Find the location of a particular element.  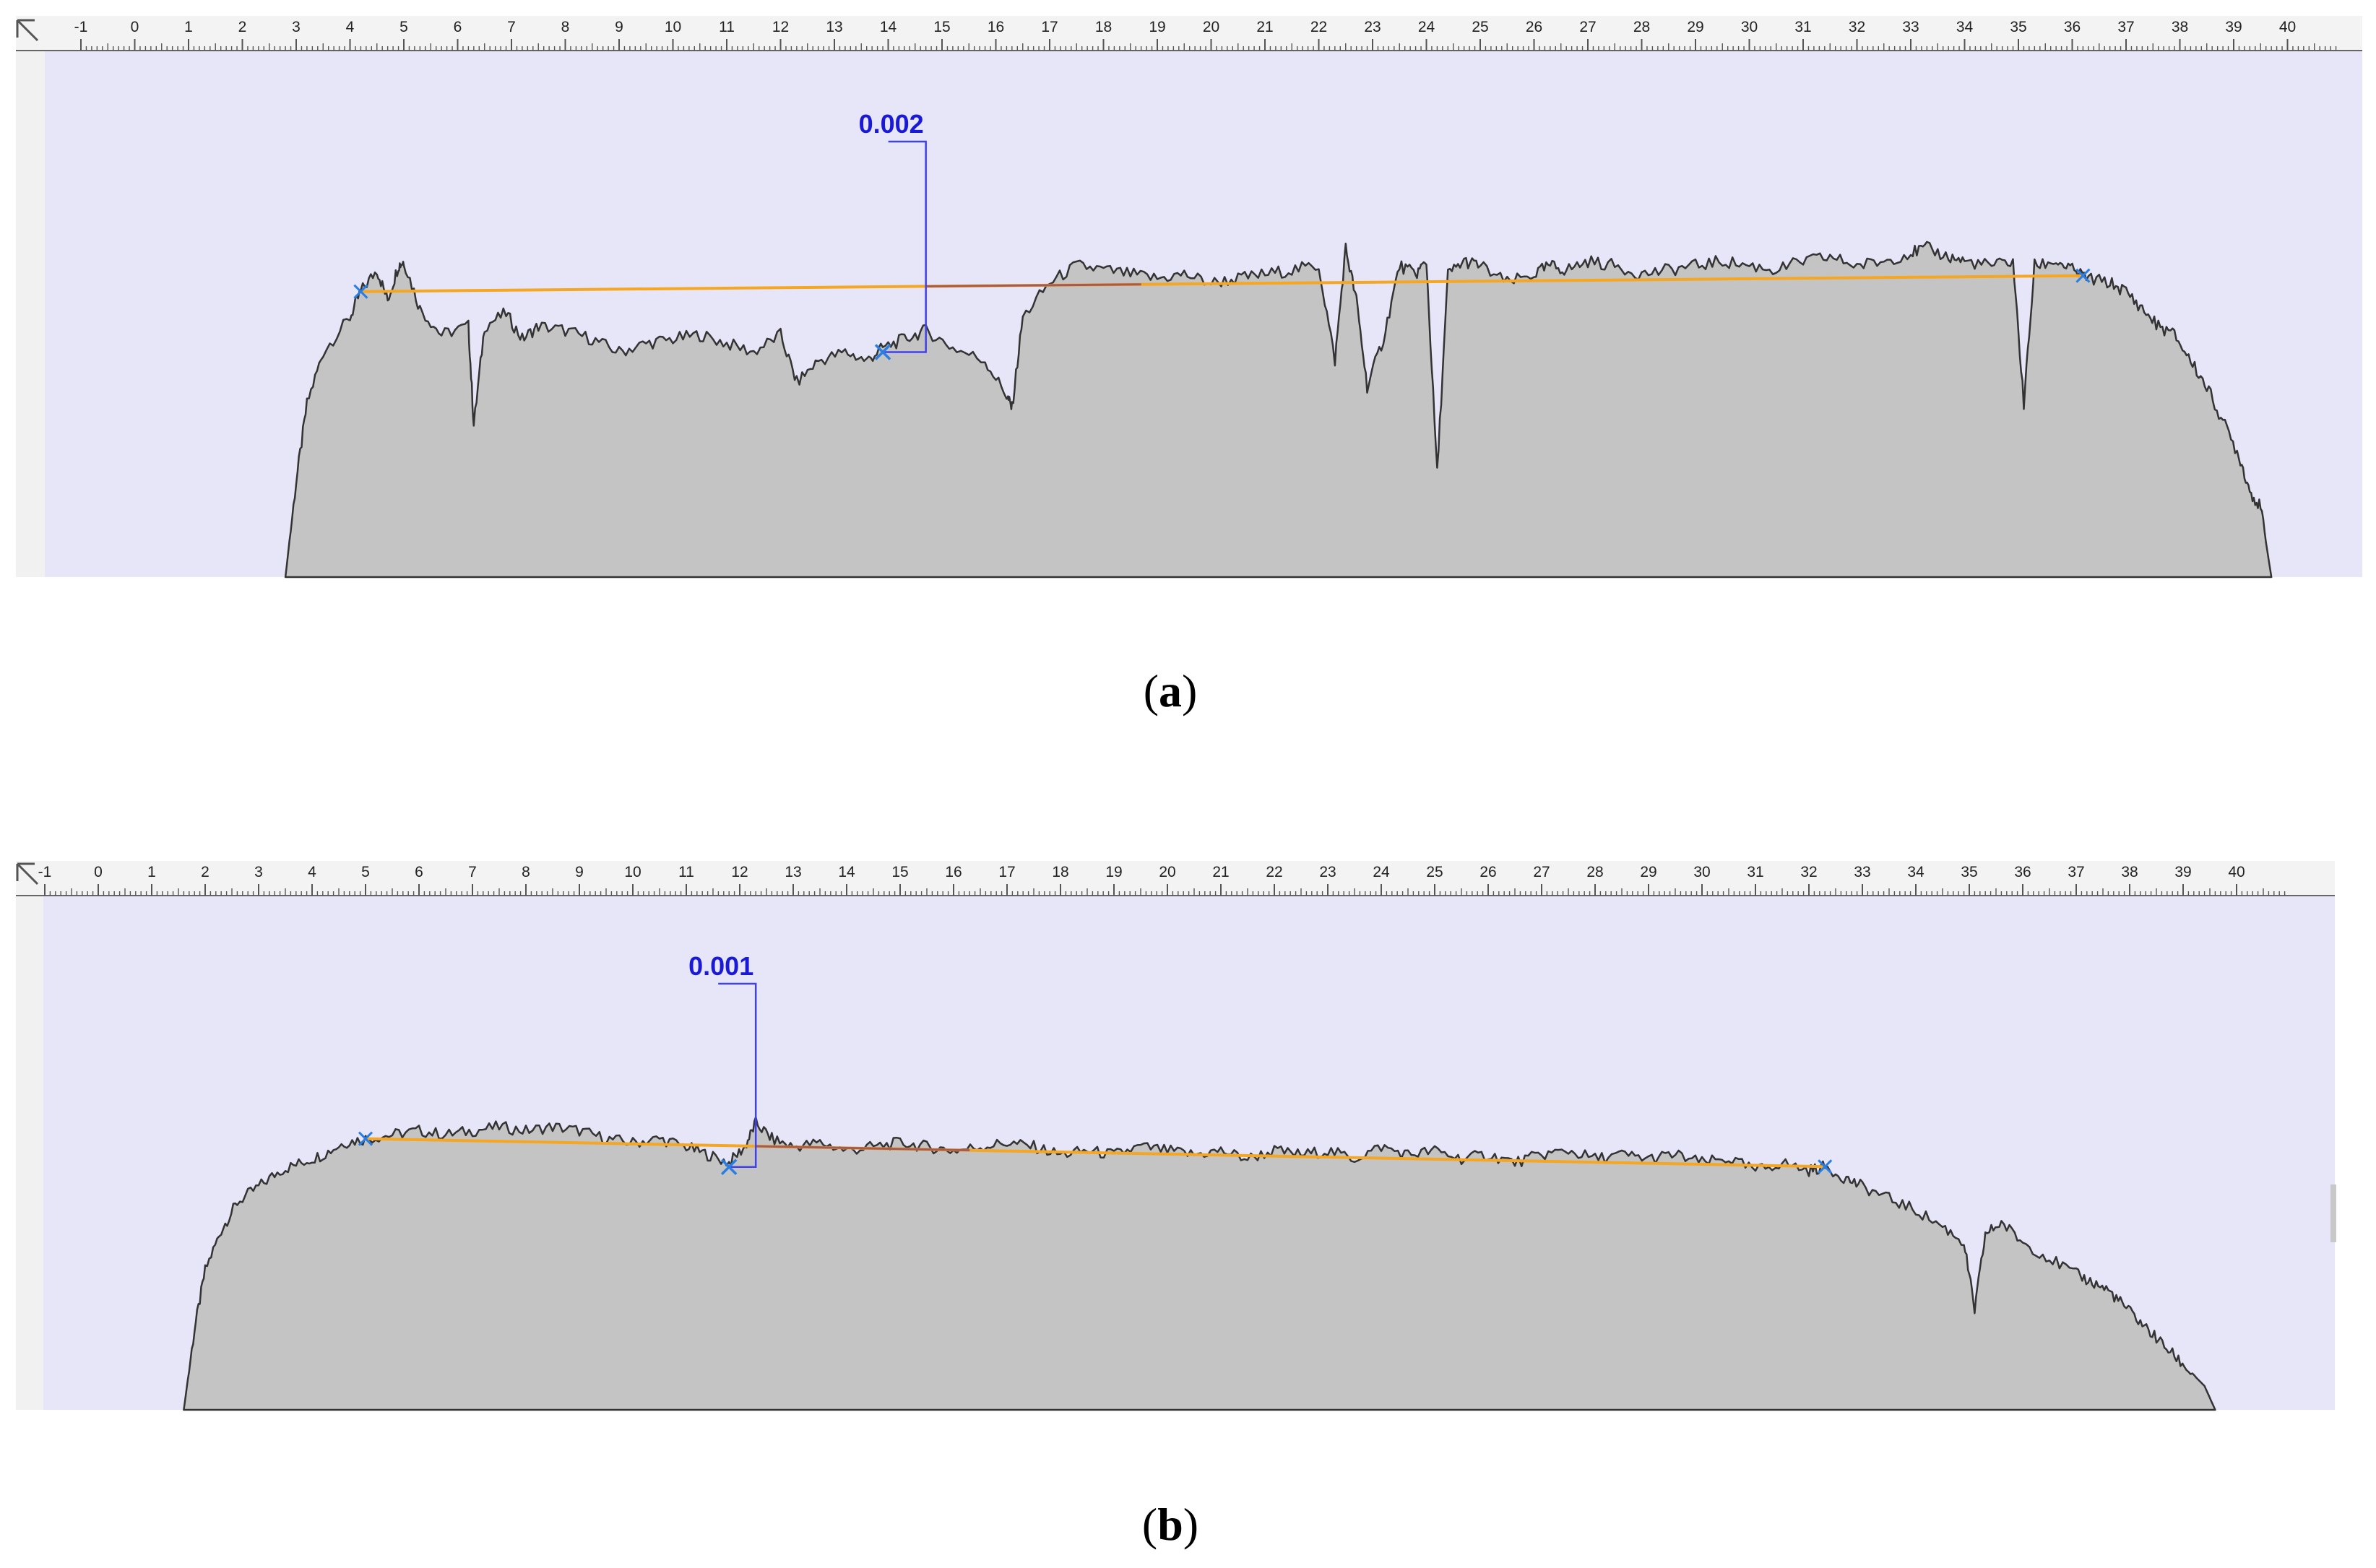

ruler-tick-label: 30 is located at coordinates (1750, 27).